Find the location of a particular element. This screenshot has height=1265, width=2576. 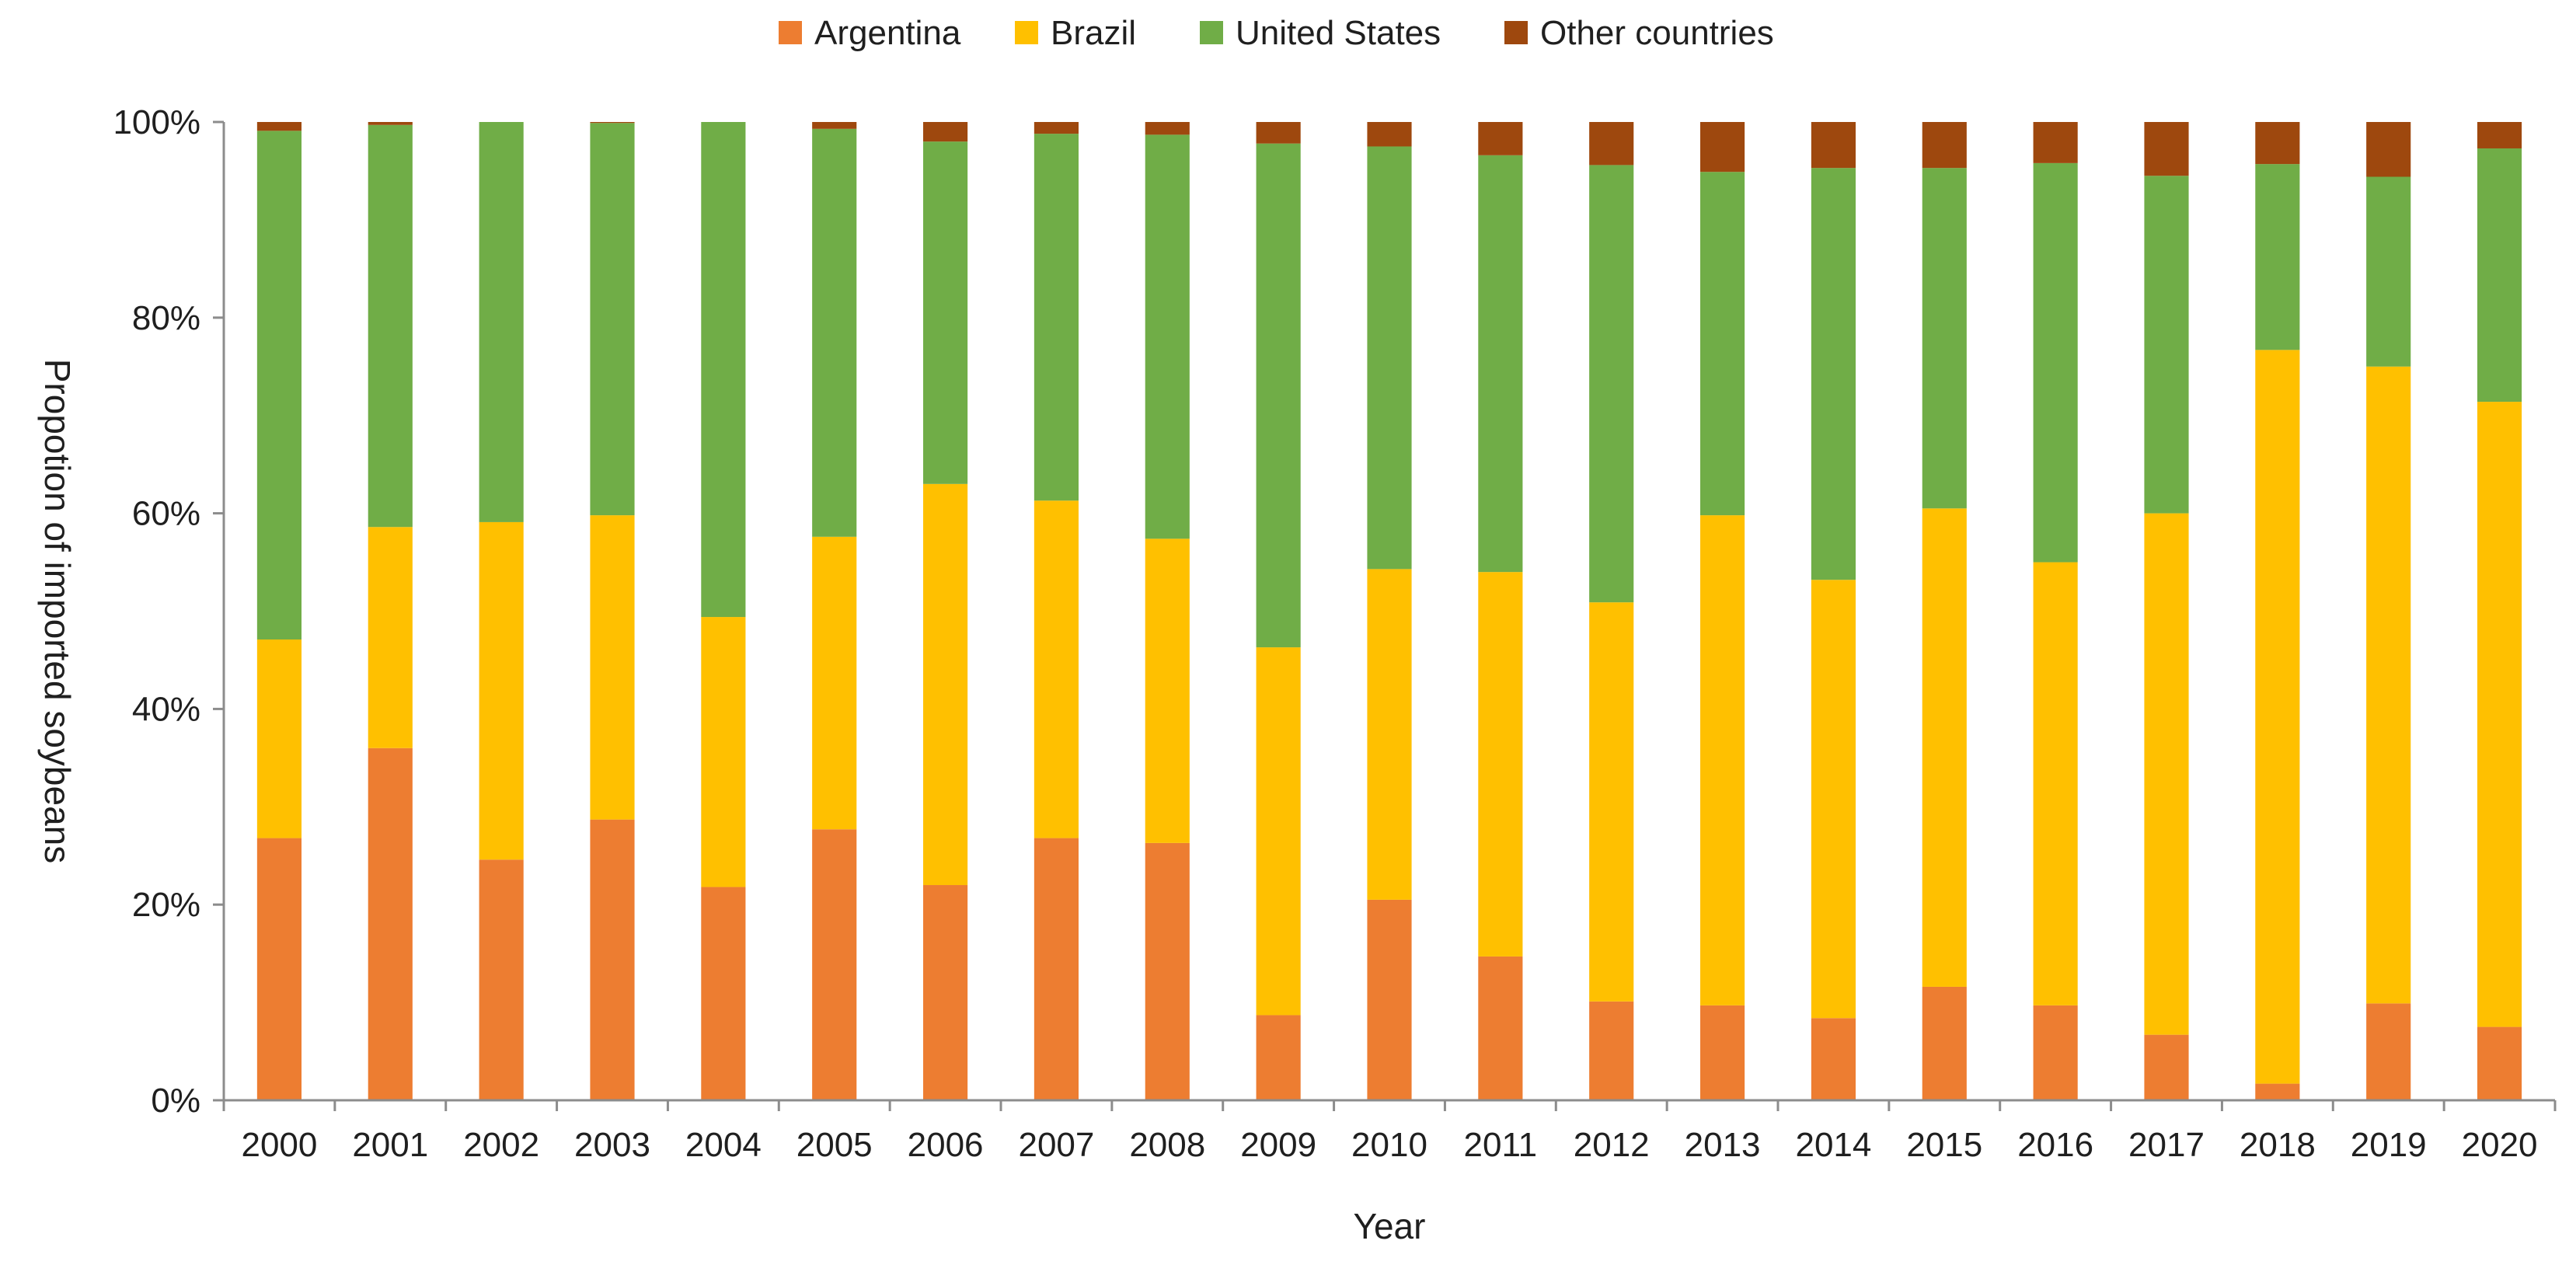

bar-brazil-2007 is located at coordinates (1056, 669).